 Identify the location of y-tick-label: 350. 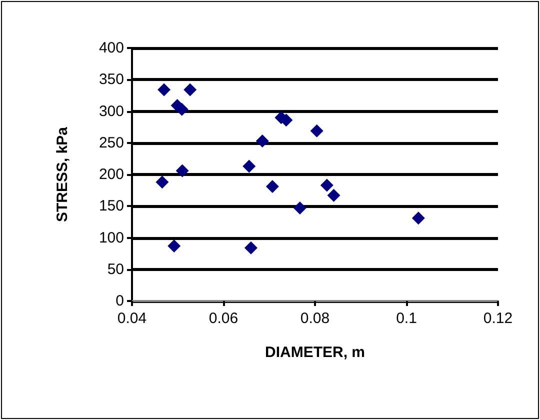
(111, 79).